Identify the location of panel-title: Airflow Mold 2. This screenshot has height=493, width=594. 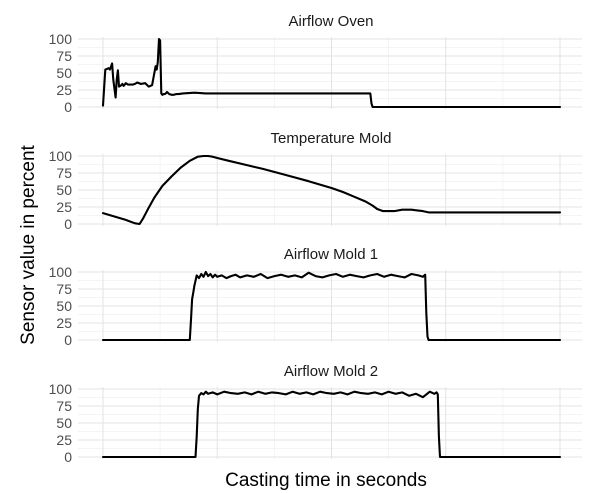
(331, 371).